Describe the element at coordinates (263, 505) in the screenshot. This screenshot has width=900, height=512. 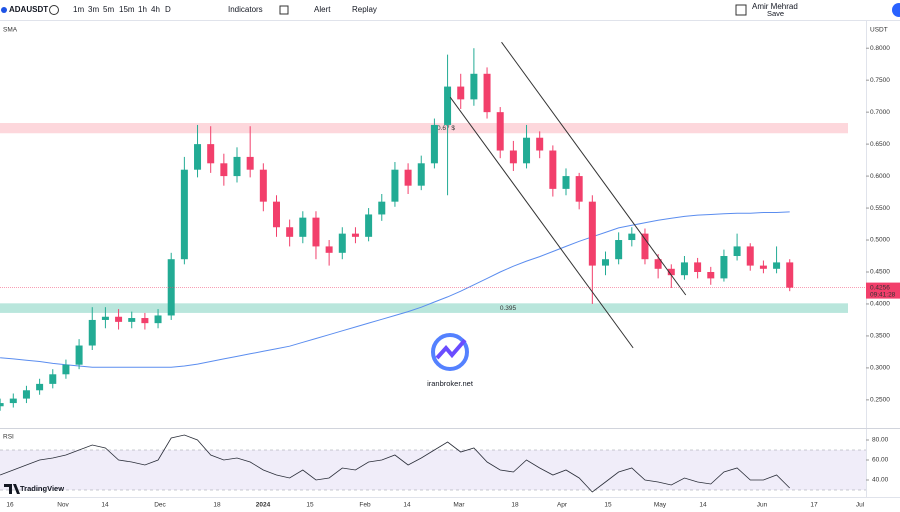
I see `x-tick-label: 2024` at that location.